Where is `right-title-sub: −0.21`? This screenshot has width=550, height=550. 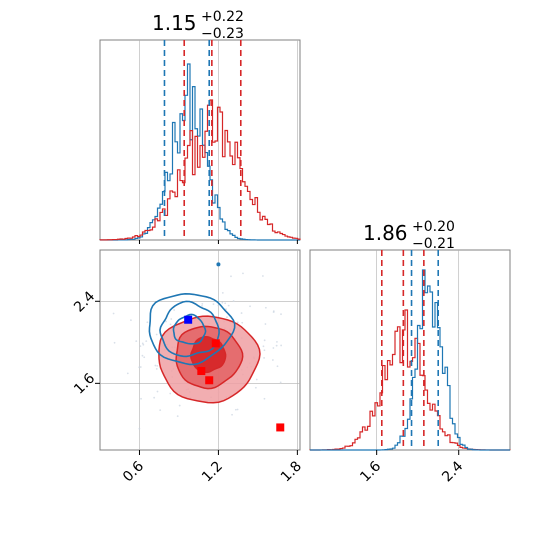 right-title-sub: −0.21 is located at coordinates (433, 244).